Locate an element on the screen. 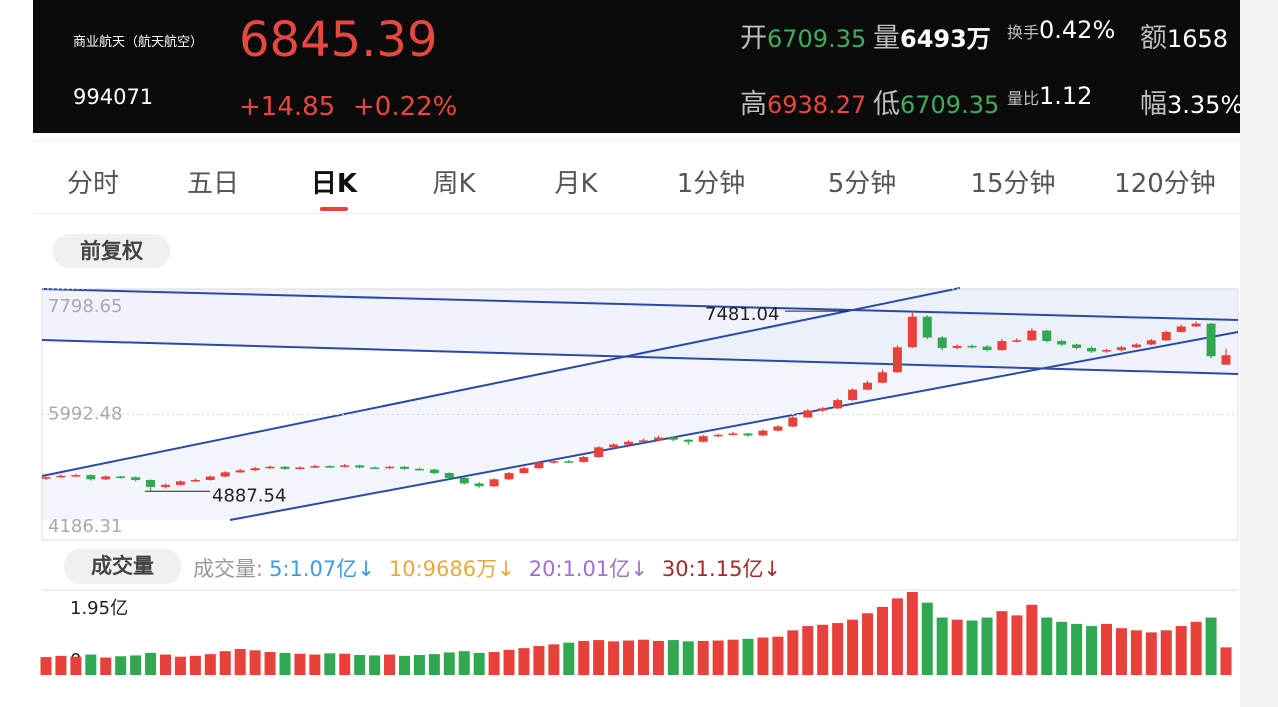 The height and width of the screenshot is (707, 1278). legend-item: 30:1.15亿↓ is located at coordinates (721, 569).